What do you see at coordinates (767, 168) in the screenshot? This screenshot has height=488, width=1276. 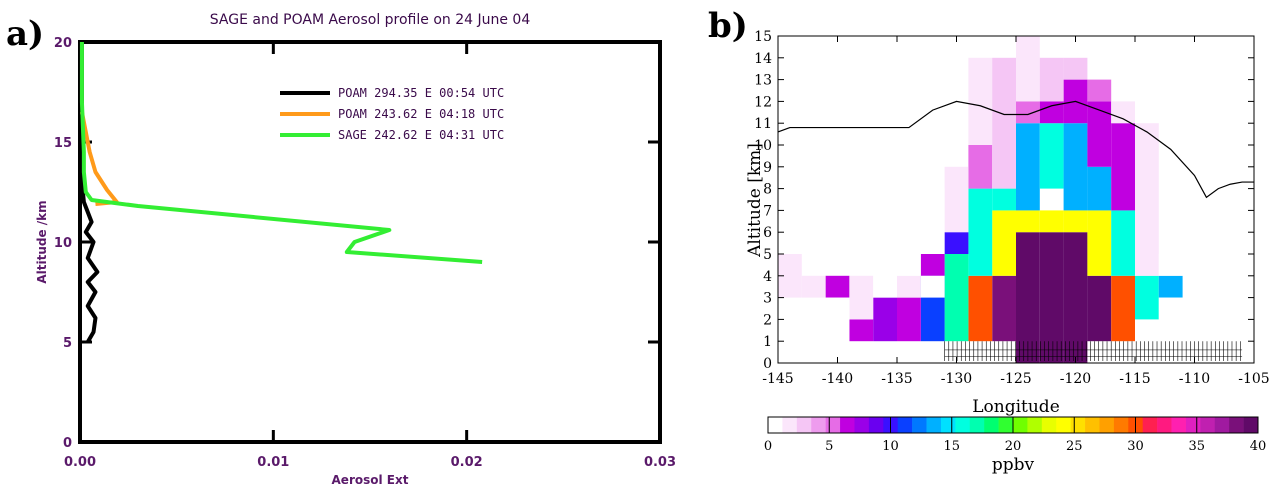 I see `y-tick-label-b: 9` at bounding box center [767, 168].